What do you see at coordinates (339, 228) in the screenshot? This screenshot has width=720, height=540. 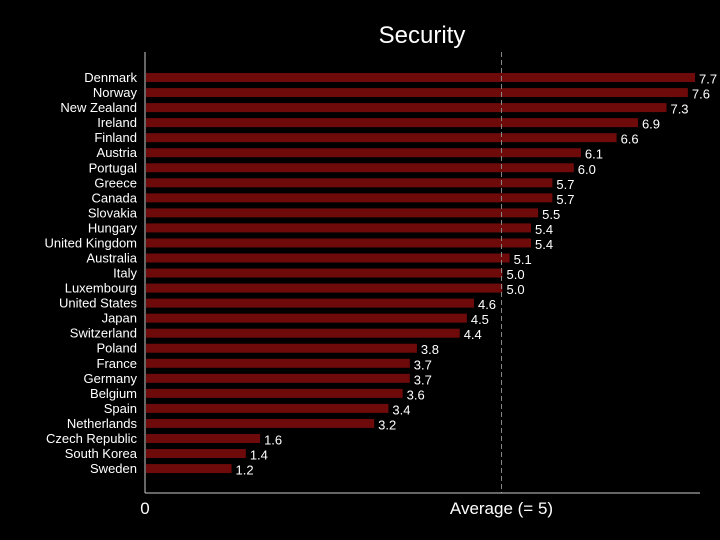 I see `bar-hungary` at bounding box center [339, 228].